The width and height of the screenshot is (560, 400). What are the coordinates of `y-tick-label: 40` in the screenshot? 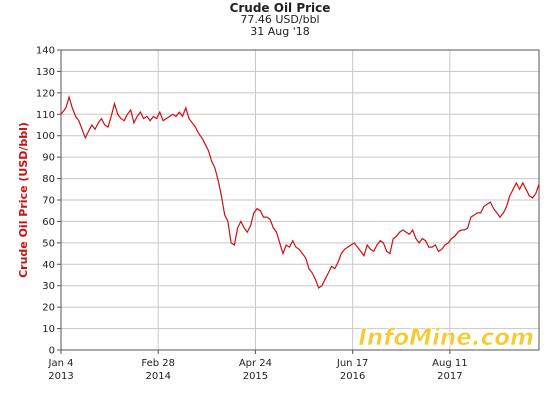 It's located at (48, 265).